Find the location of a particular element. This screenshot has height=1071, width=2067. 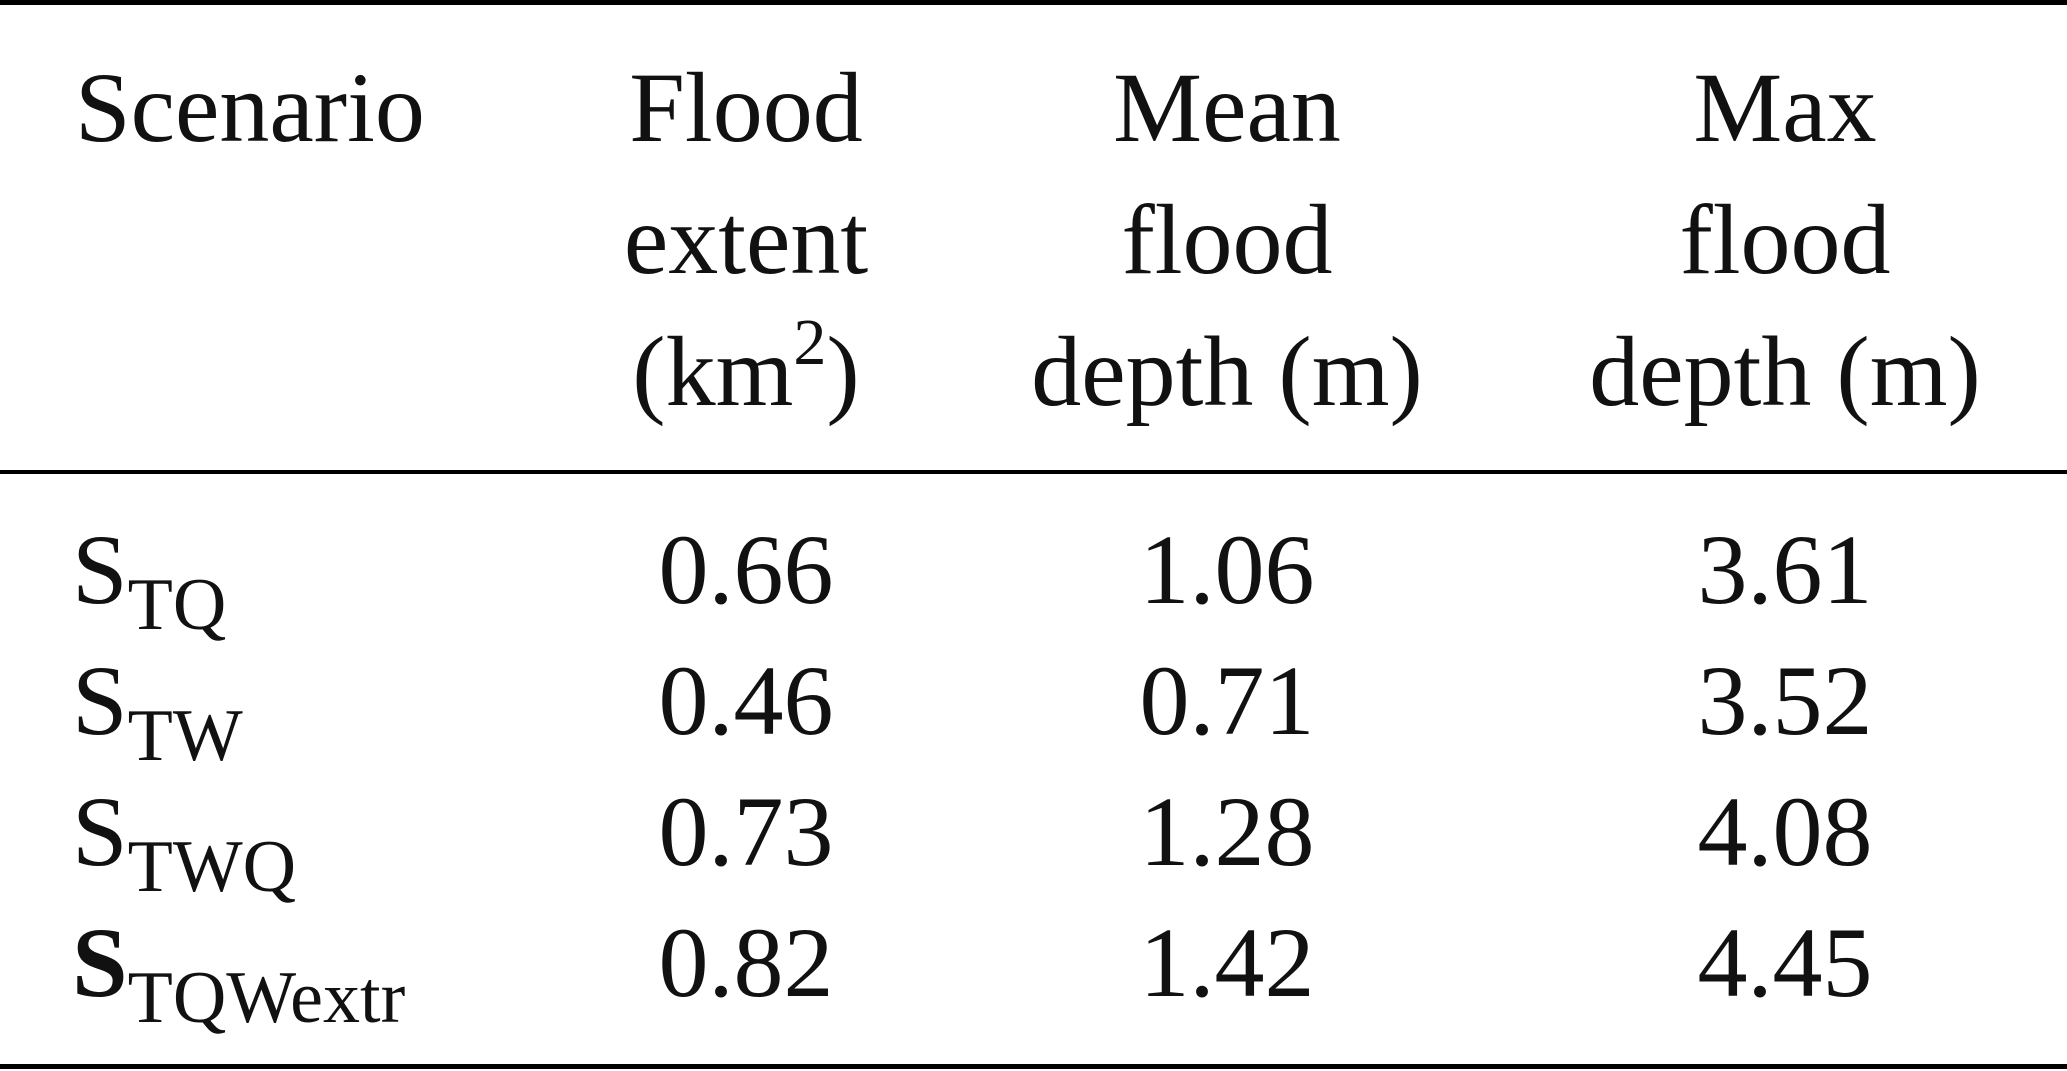

header-flood-extent-line-3: (km2) is located at coordinates (746, 372).